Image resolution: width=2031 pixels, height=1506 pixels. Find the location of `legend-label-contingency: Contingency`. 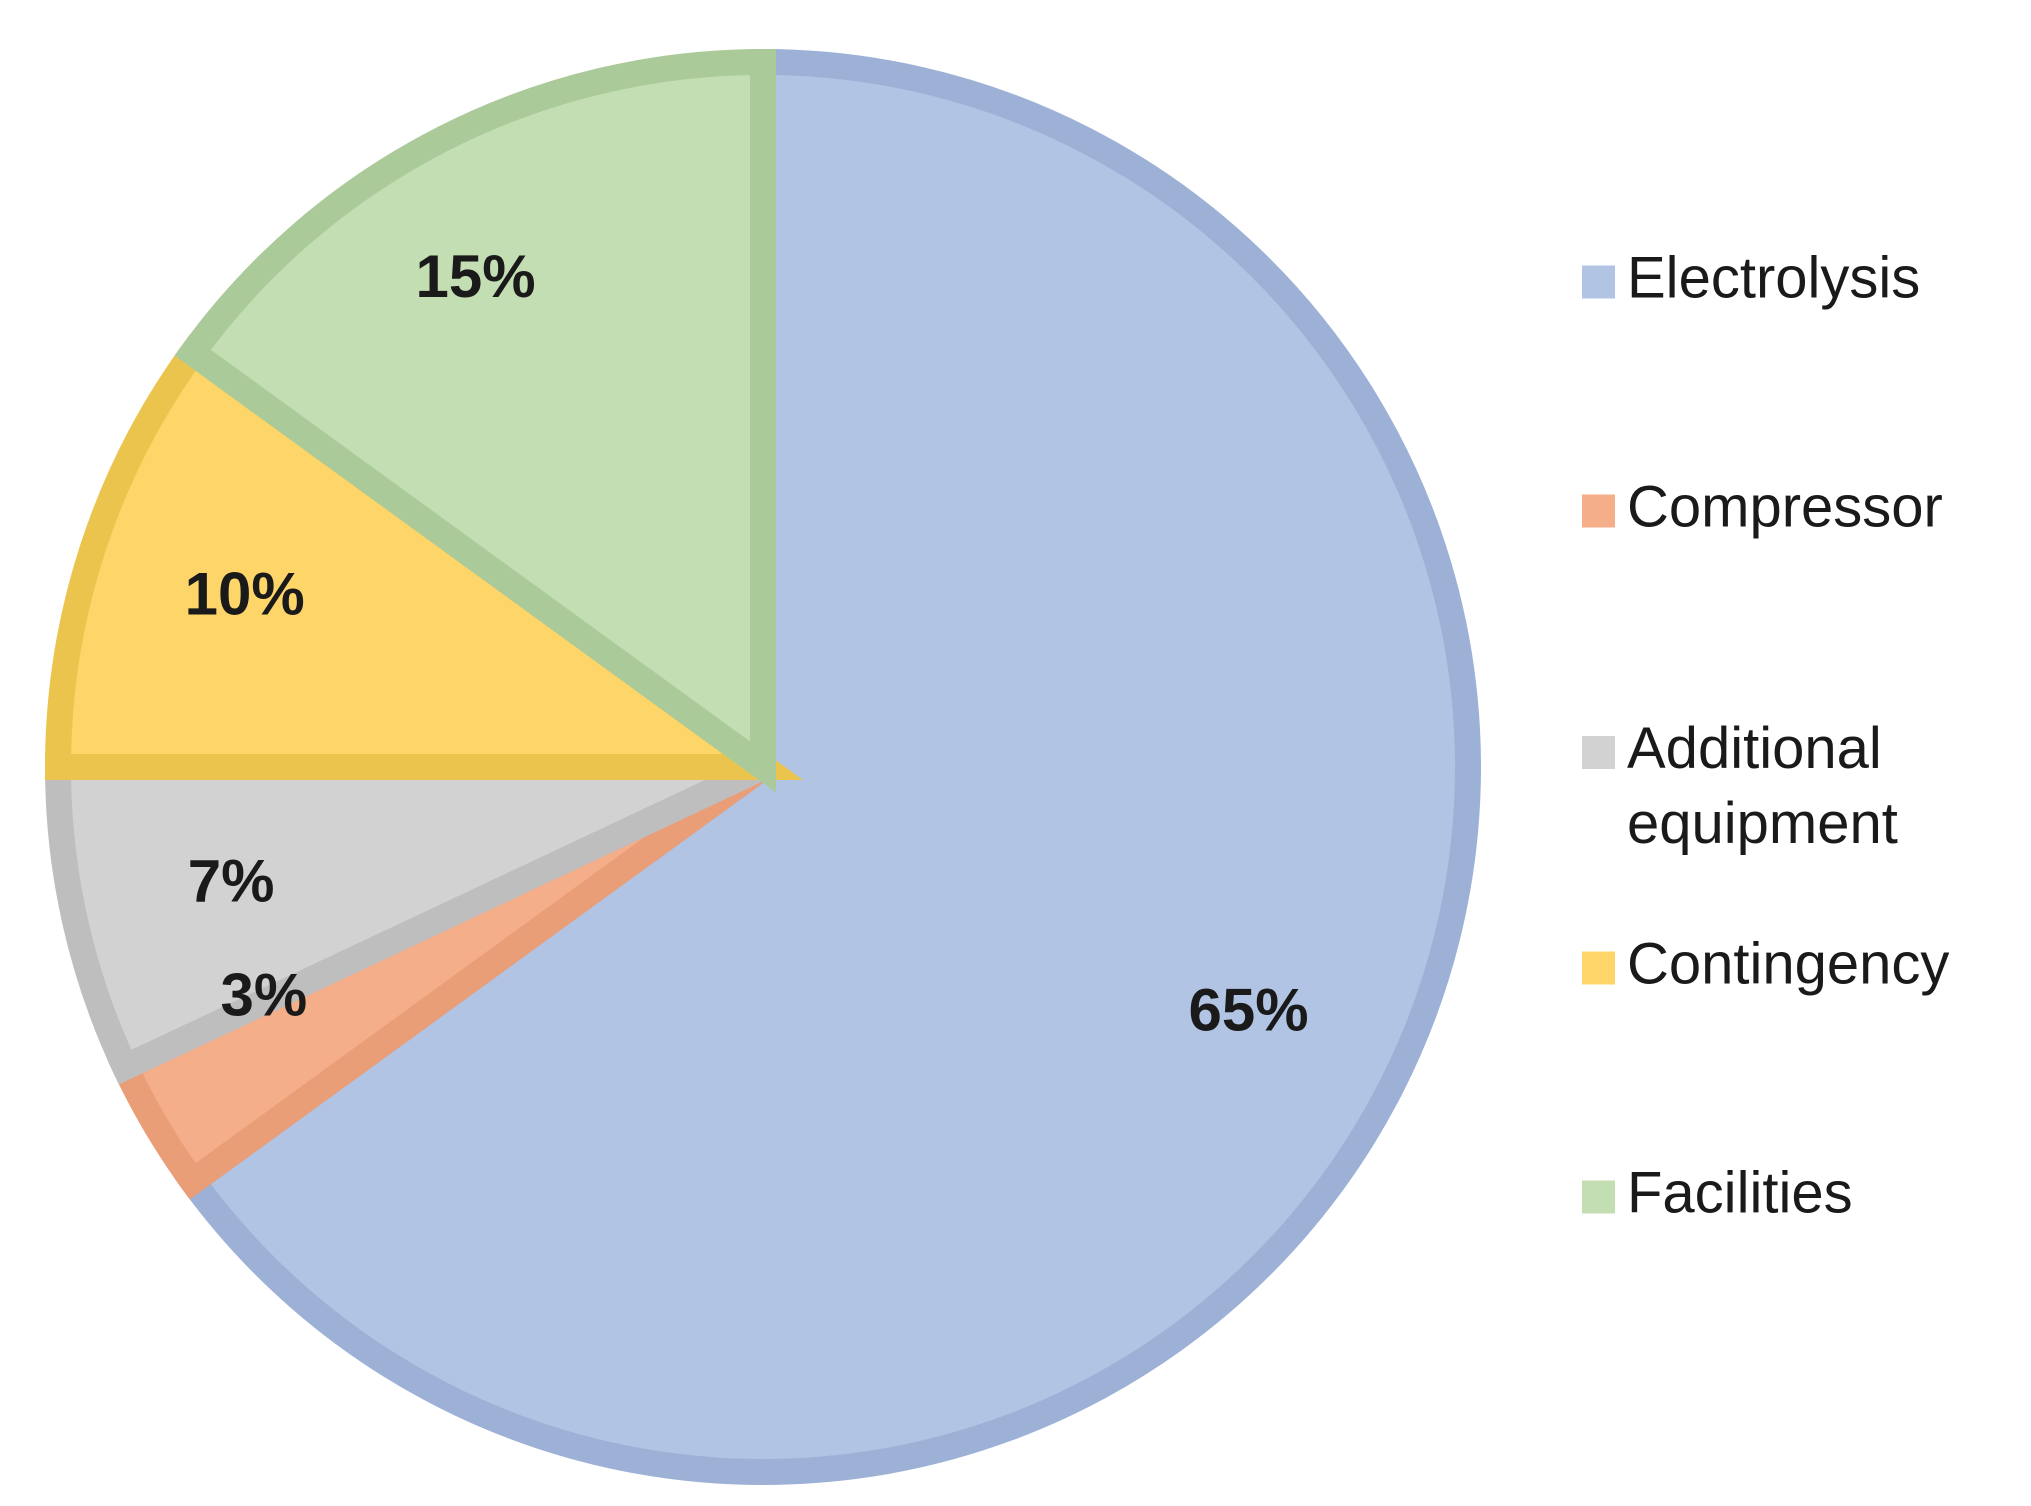

legend-label-contingency: Contingency is located at coordinates (1788, 963).